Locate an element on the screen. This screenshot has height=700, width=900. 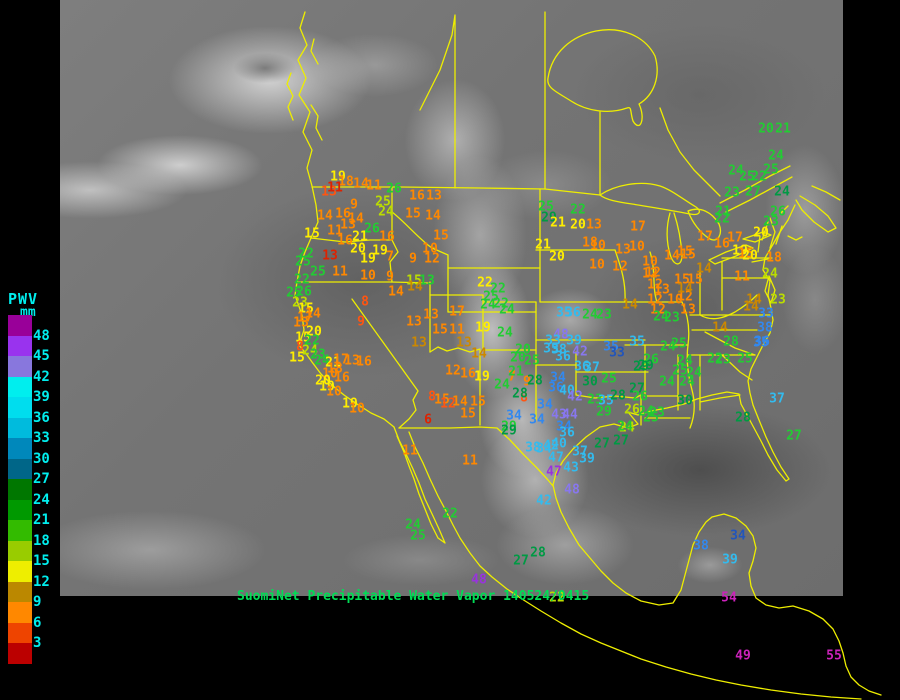
coastline-delmarva is located at coordinates (770, 289).